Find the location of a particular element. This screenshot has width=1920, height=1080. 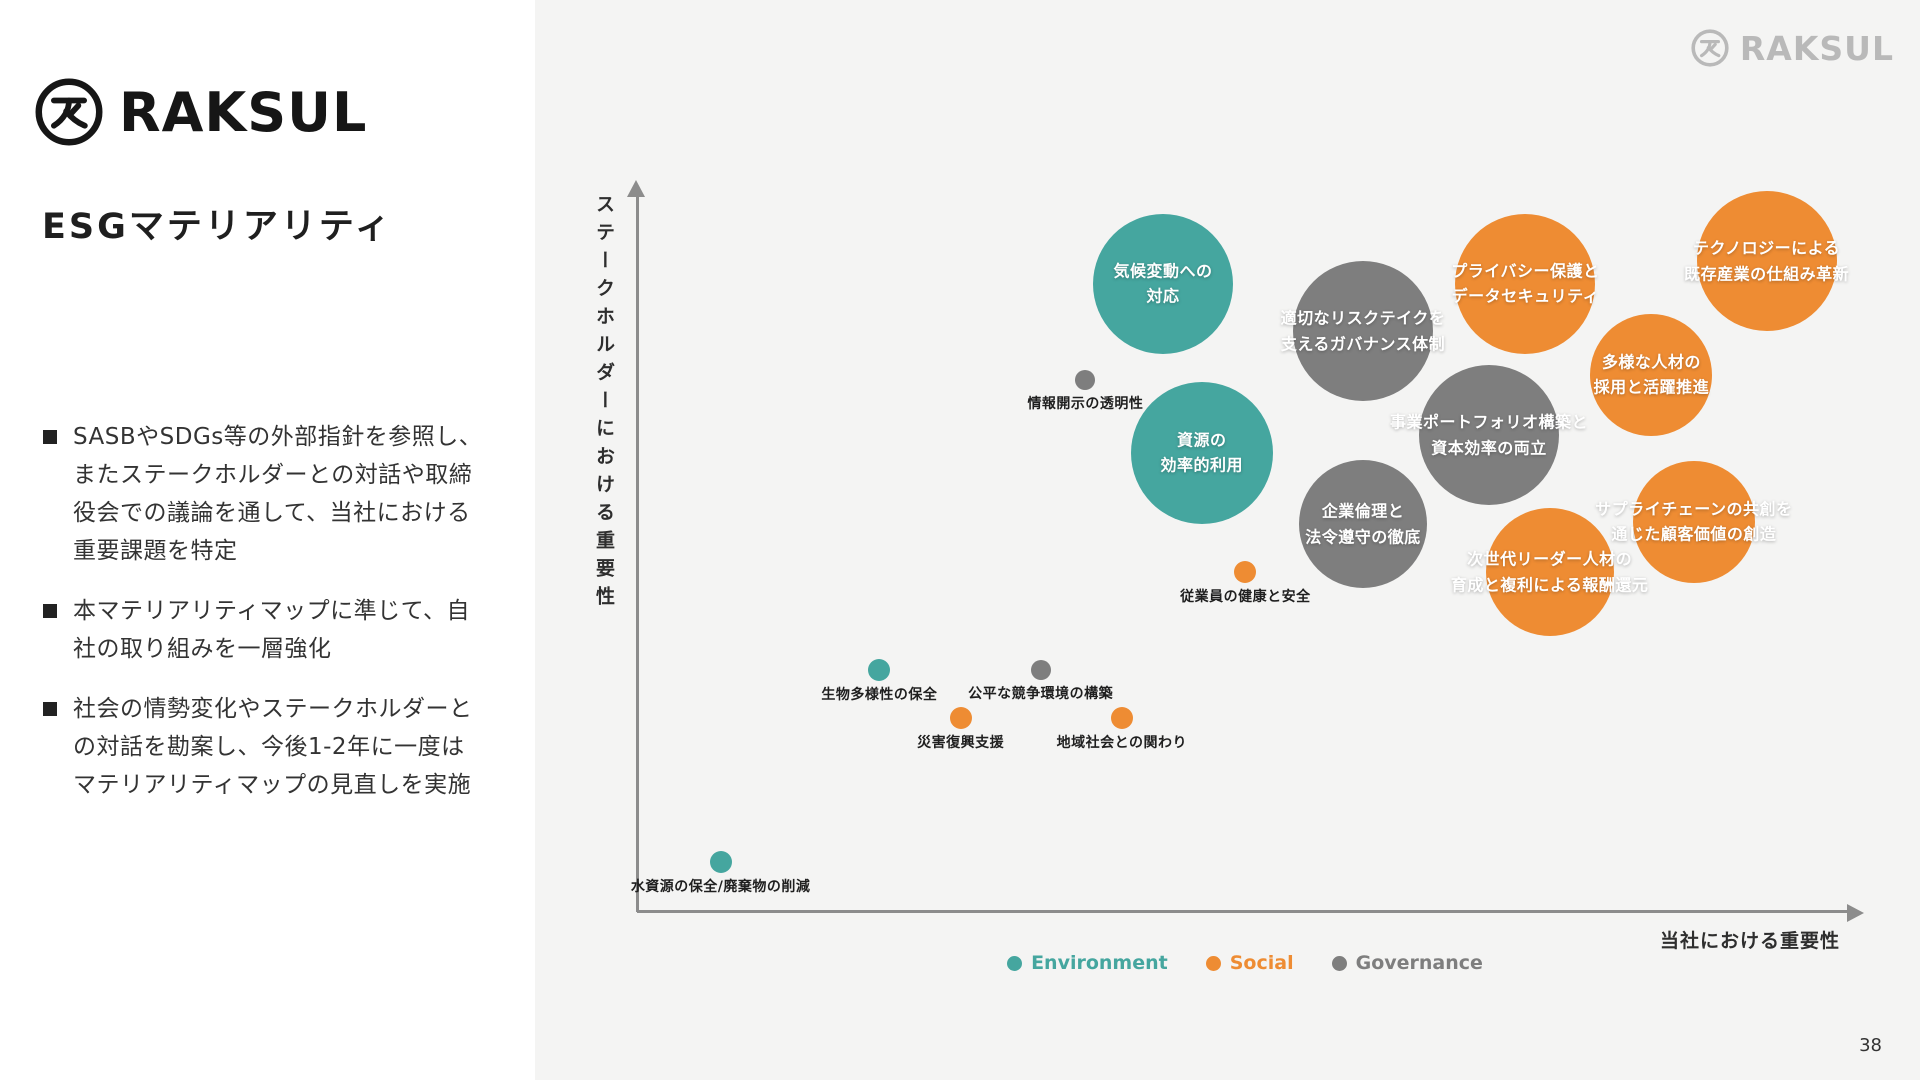

bubble-label: 適切なリスクテイクを 支えるガバナンス体制 is located at coordinates (1363, 331).